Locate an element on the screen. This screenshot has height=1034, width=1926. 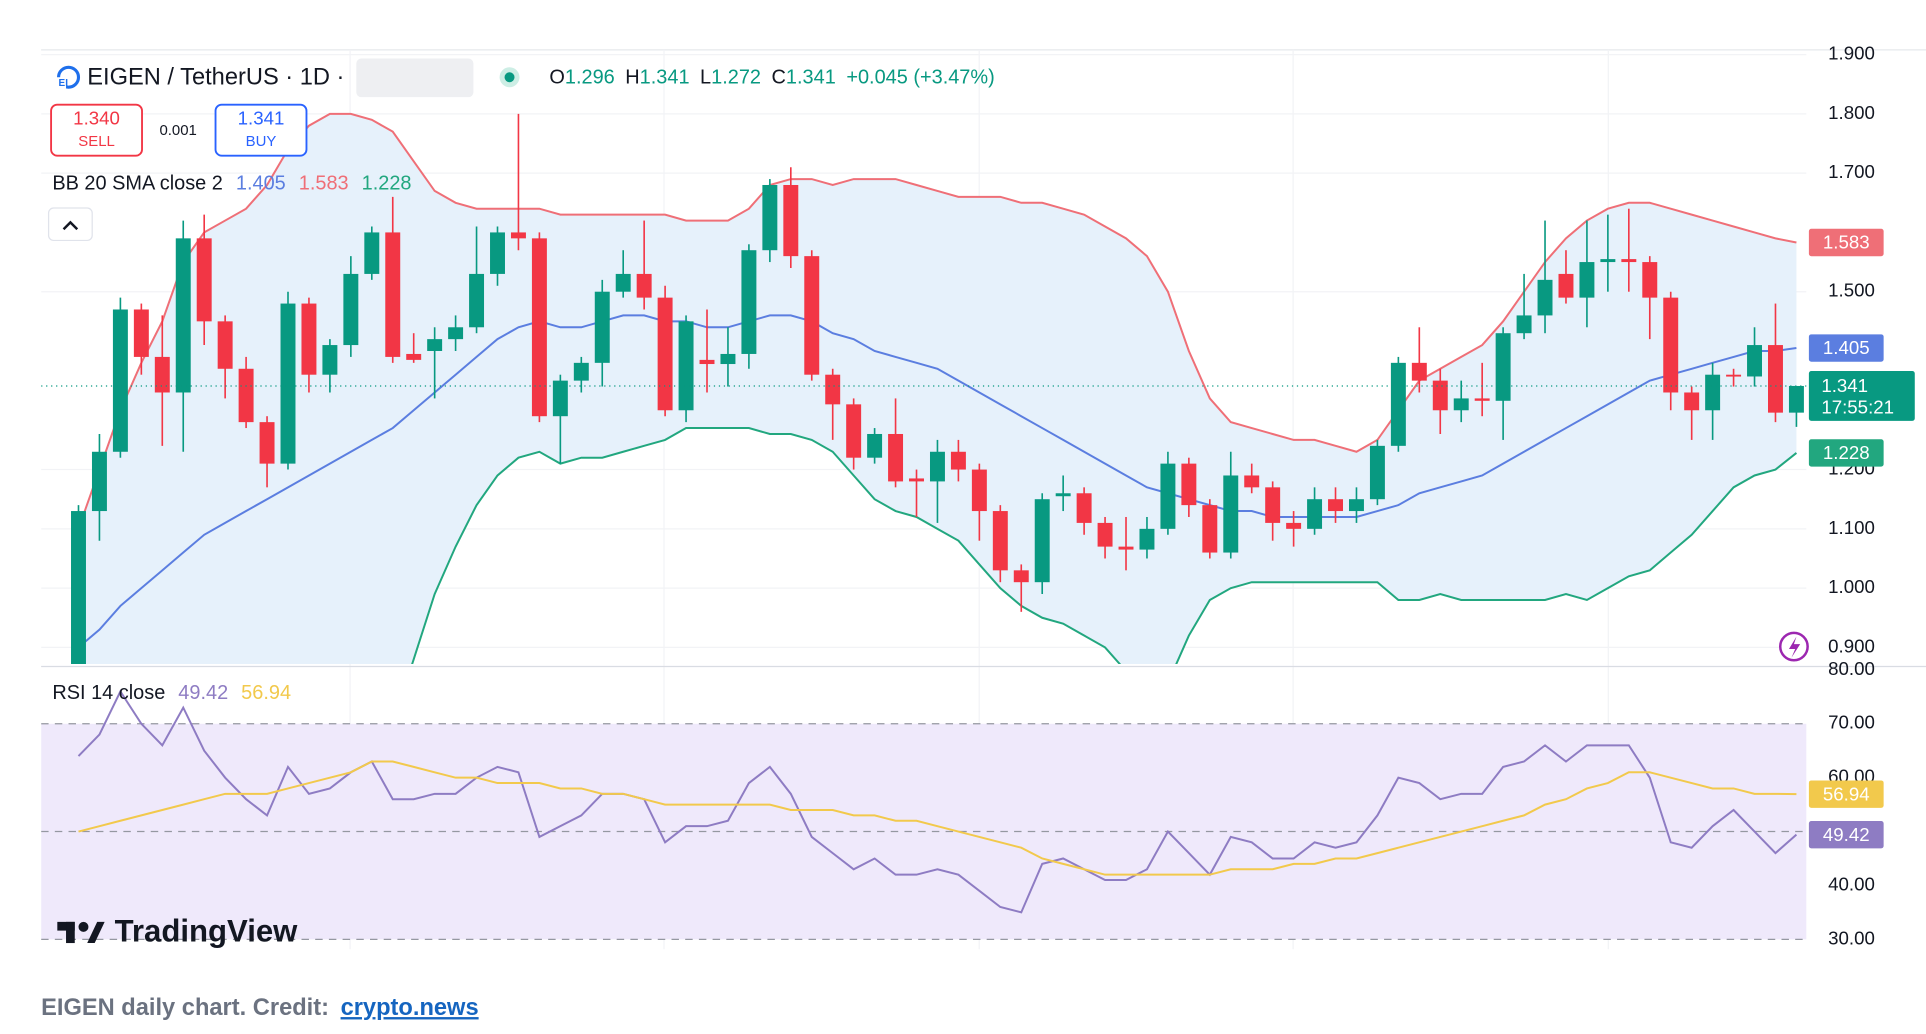
ohlc-label: C is located at coordinates (779, 78).